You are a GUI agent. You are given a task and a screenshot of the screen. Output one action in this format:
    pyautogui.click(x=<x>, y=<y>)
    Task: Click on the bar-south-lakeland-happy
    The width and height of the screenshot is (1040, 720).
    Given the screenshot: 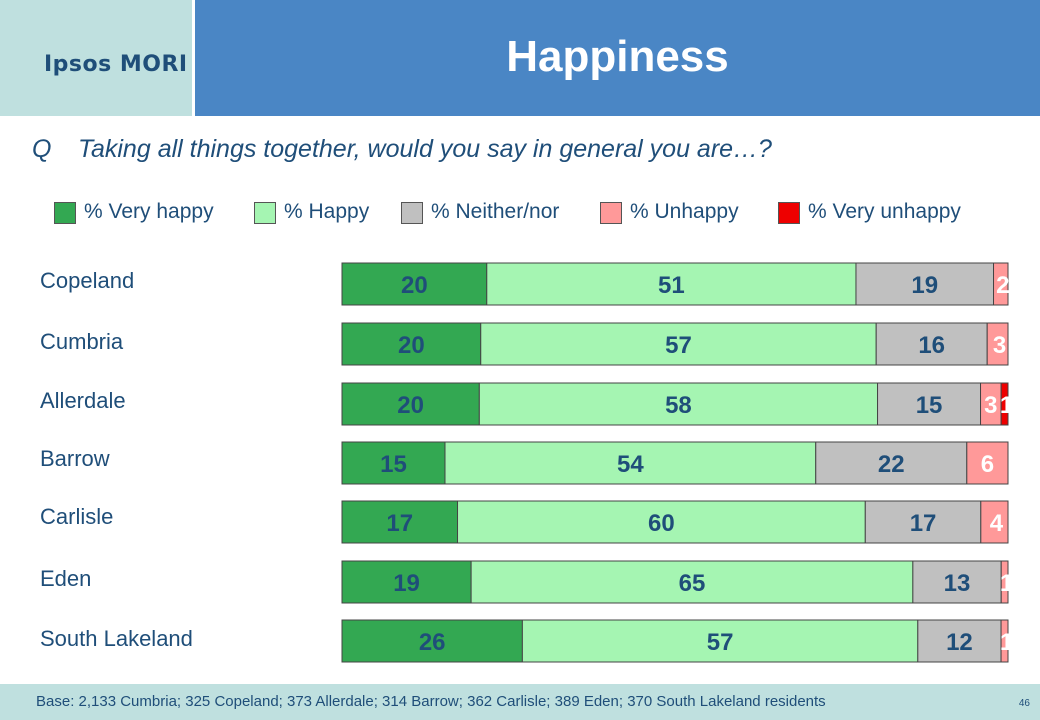 What is the action you would take?
    pyautogui.click(x=720, y=641)
    